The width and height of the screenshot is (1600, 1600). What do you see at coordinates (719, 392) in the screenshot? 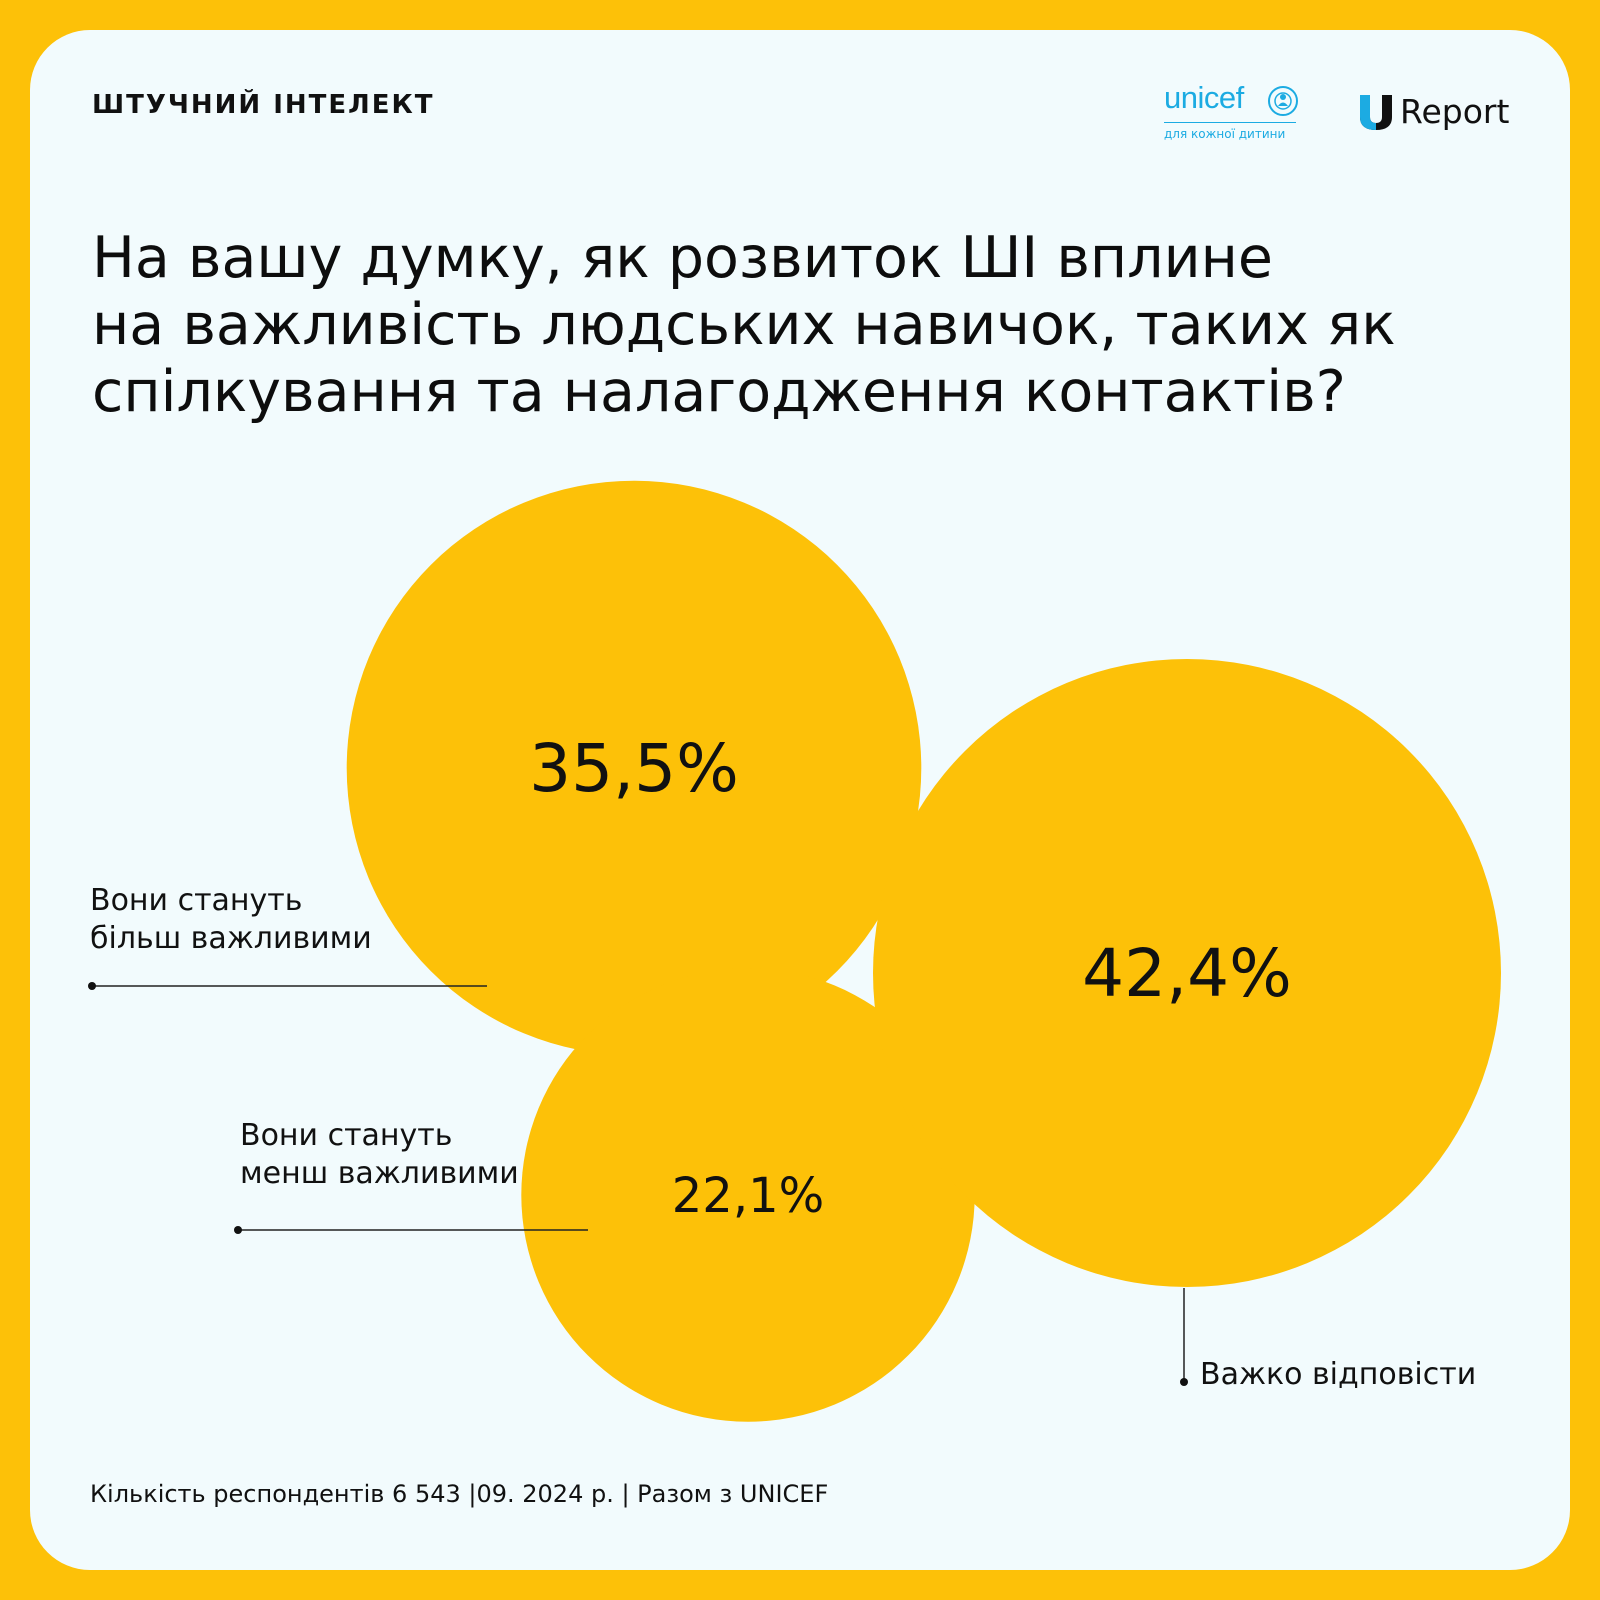
I see `question-line-3: спілкування та налагодження контактів?` at bounding box center [719, 392].